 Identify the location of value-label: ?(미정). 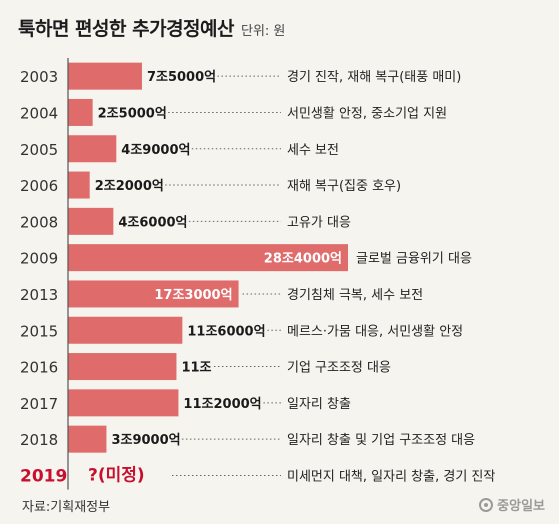
(116, 475).